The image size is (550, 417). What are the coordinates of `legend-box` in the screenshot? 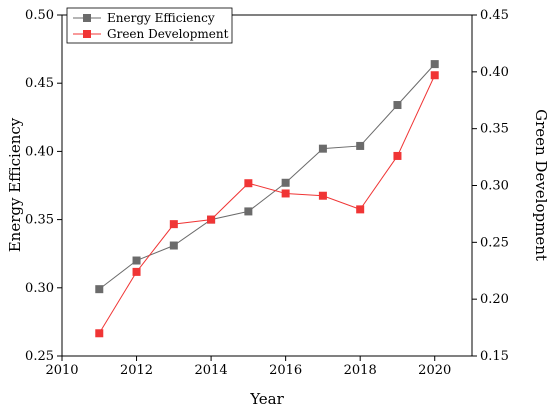 It's located at (149, 25).